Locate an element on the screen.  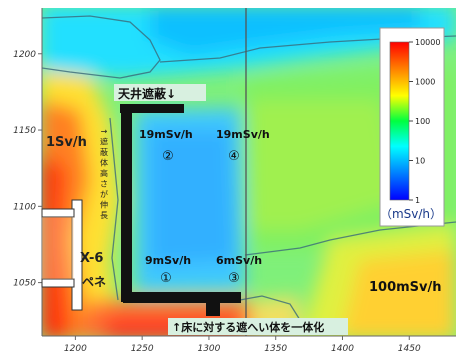
colorbar-unit: （mSv/h） is located at coordinates (411, 214).